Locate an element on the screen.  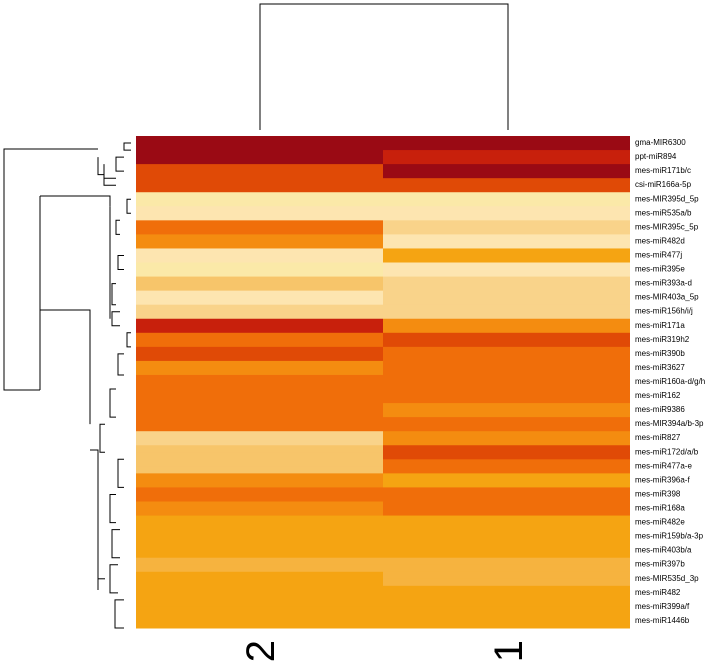
row-label: mes-miR160a-d/g/h is located at coordinates (670, 381).